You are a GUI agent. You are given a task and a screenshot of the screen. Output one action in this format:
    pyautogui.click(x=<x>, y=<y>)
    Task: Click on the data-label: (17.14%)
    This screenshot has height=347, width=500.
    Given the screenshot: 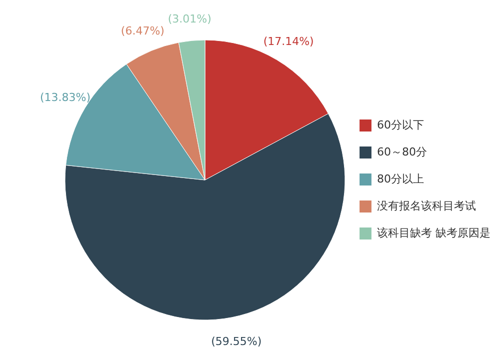 What is the action you would take?
    pyautogui.click(x=288, y=41)
    